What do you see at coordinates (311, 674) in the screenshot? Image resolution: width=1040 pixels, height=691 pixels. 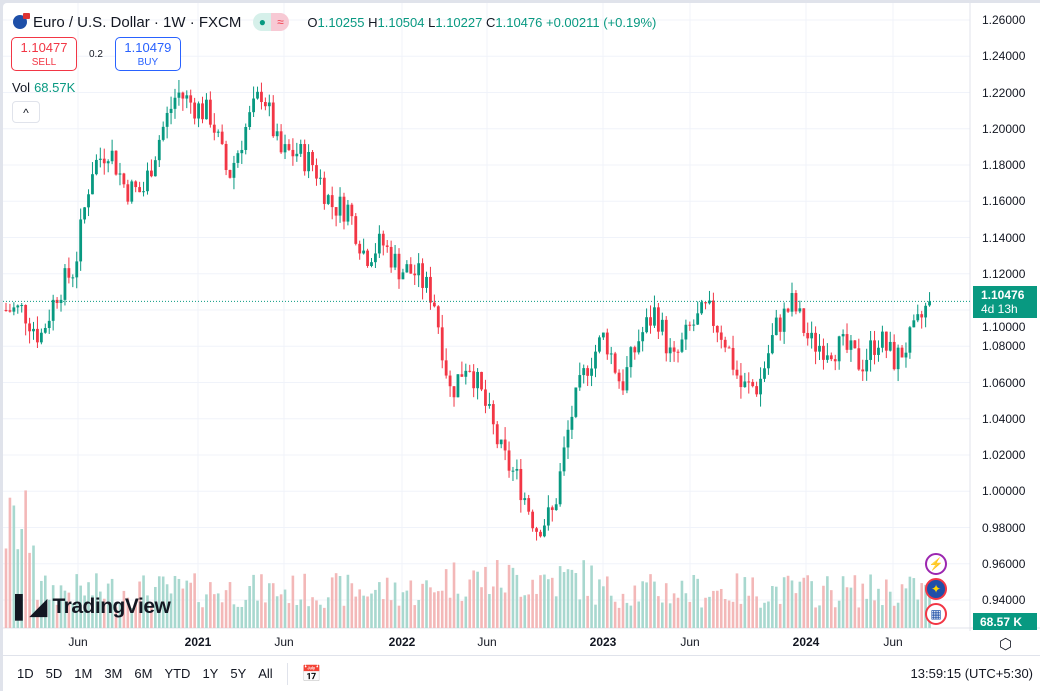 I see `go-to-date-icon: 📅` at bounding box center [311, 674].